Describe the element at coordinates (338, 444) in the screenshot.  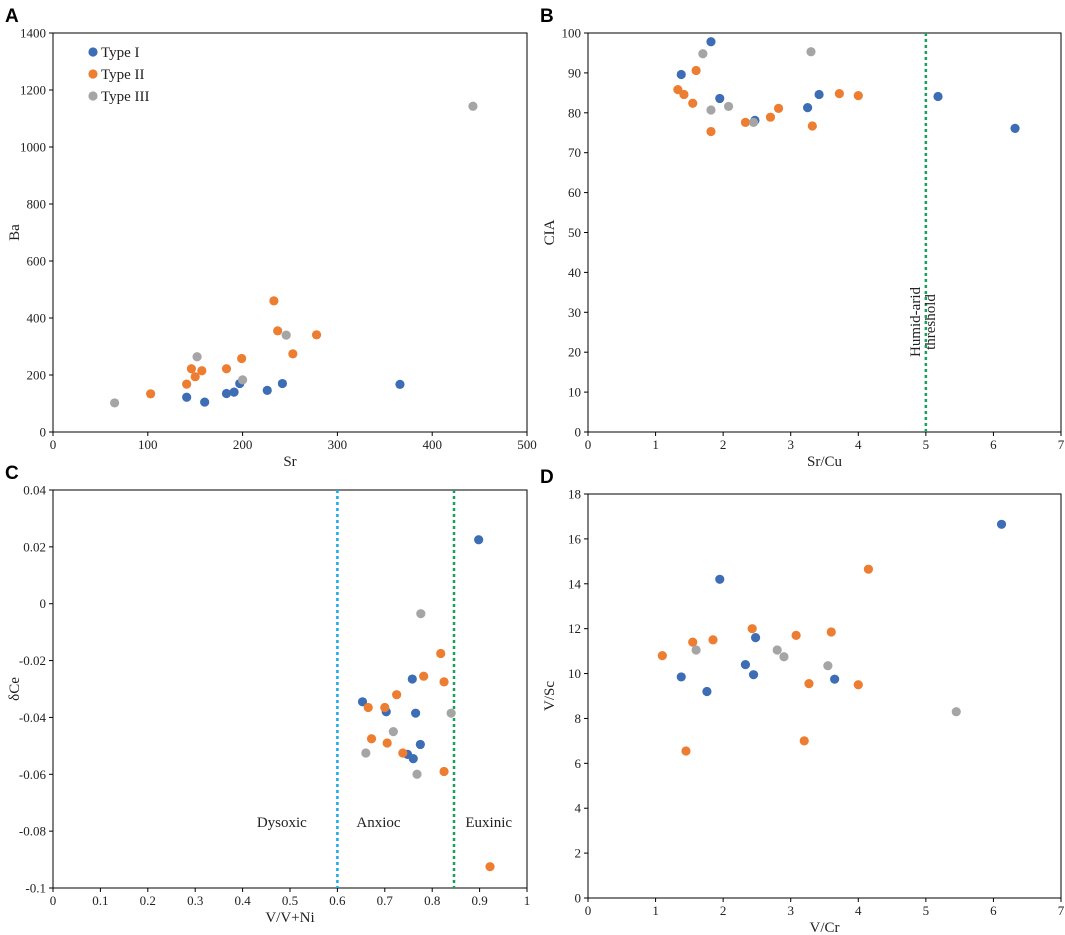
I see `x-tick-label: 300` at that location.